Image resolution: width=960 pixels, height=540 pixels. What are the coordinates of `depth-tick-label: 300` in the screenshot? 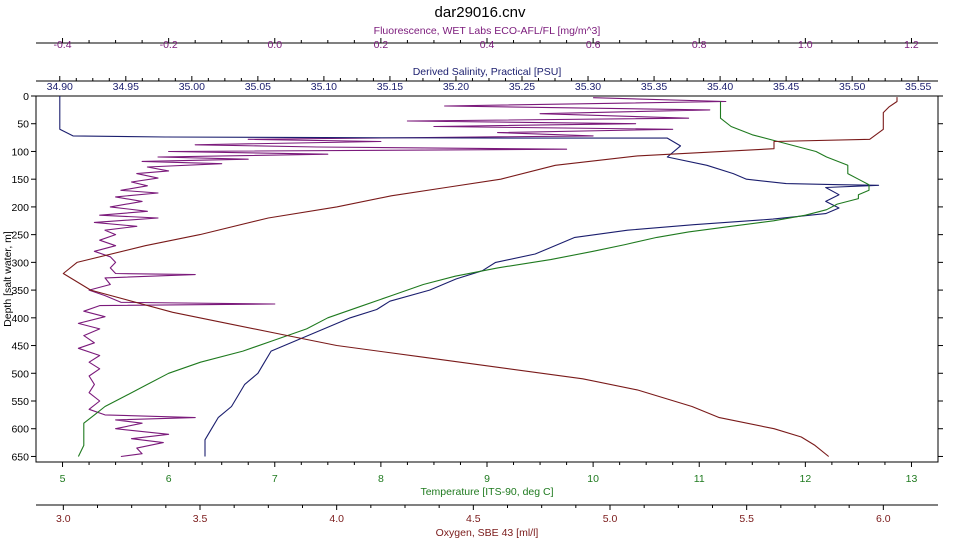 It's located at (20, 263).